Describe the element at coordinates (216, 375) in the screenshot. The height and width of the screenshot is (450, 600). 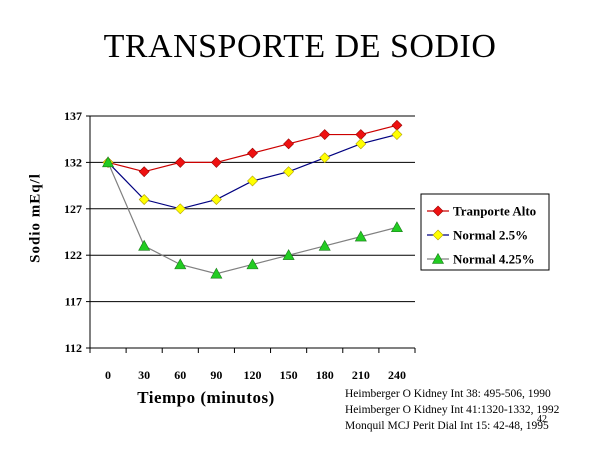
I see `x-tick-label-90: 90` at that location.